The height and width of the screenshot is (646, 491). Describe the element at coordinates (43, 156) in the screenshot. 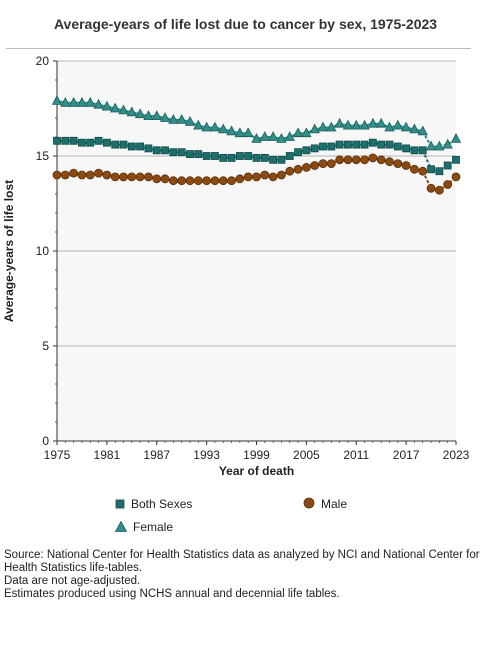

I see `y-tick-label: 15` at that location.